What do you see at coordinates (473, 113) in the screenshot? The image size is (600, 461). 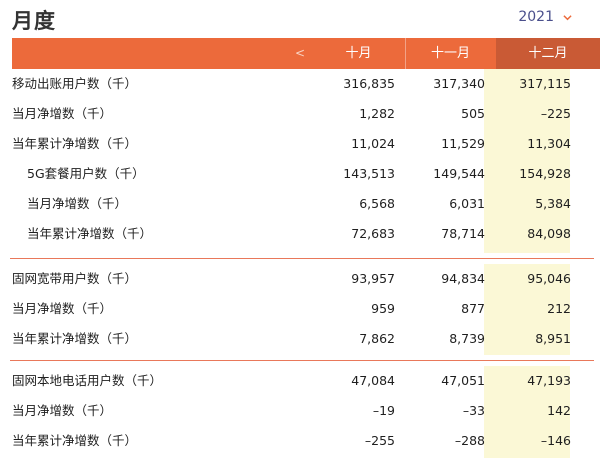 I see `cell-nov: 505` at bounding box center [473, 113].